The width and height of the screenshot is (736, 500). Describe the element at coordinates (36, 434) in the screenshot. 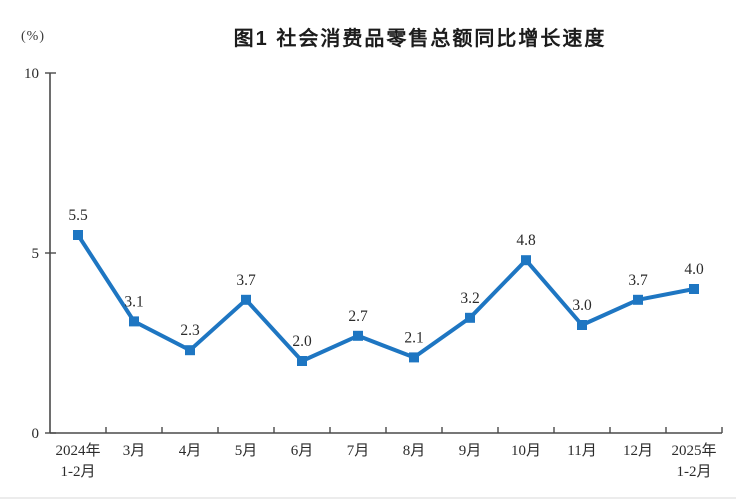

I see `y-axis-tick-label: 0` at that location.